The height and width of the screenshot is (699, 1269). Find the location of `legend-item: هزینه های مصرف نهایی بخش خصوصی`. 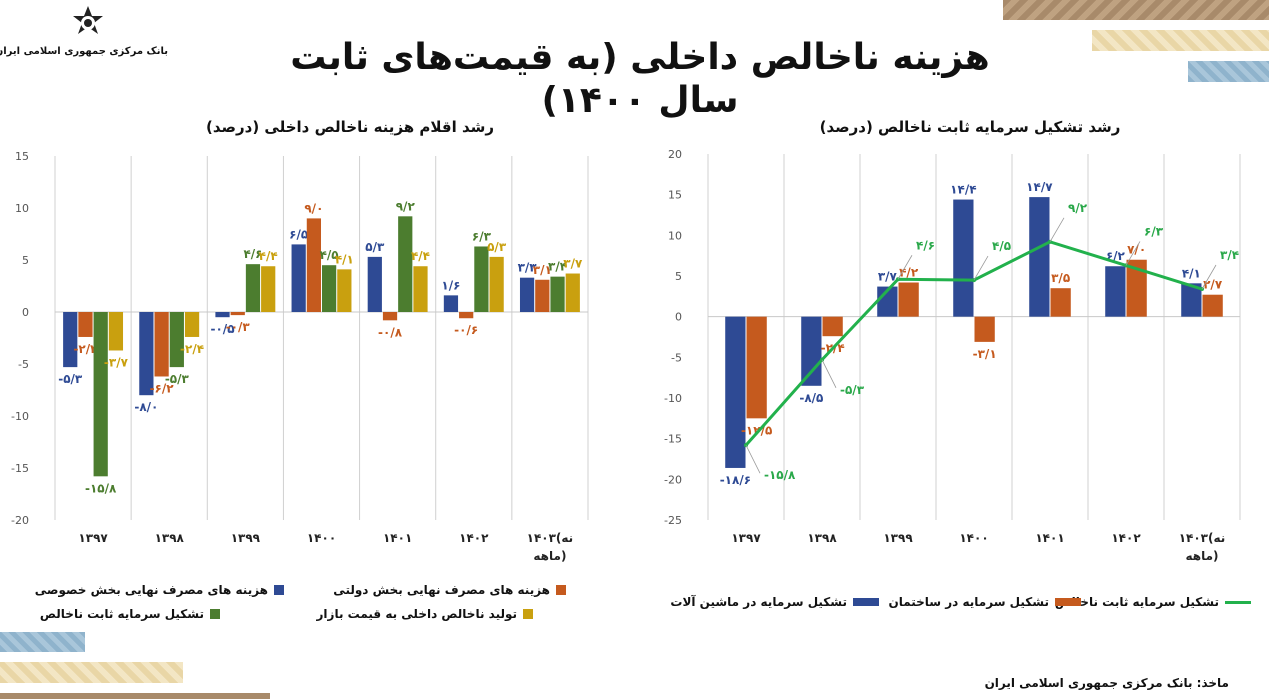

legend-item: هزینه های مصرف نهایی بخش خصوصی is located at coordinates (159, 590).